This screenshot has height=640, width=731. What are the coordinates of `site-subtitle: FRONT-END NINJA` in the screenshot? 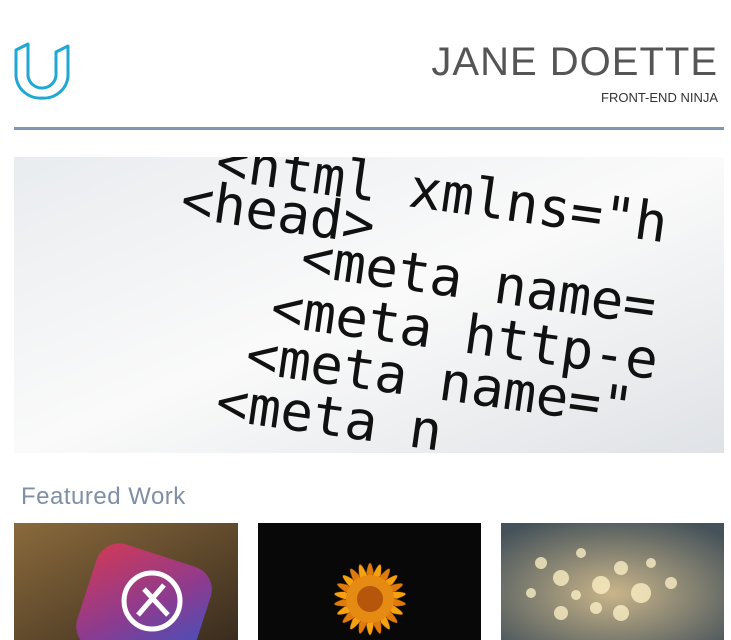 It's located at (659, 97).